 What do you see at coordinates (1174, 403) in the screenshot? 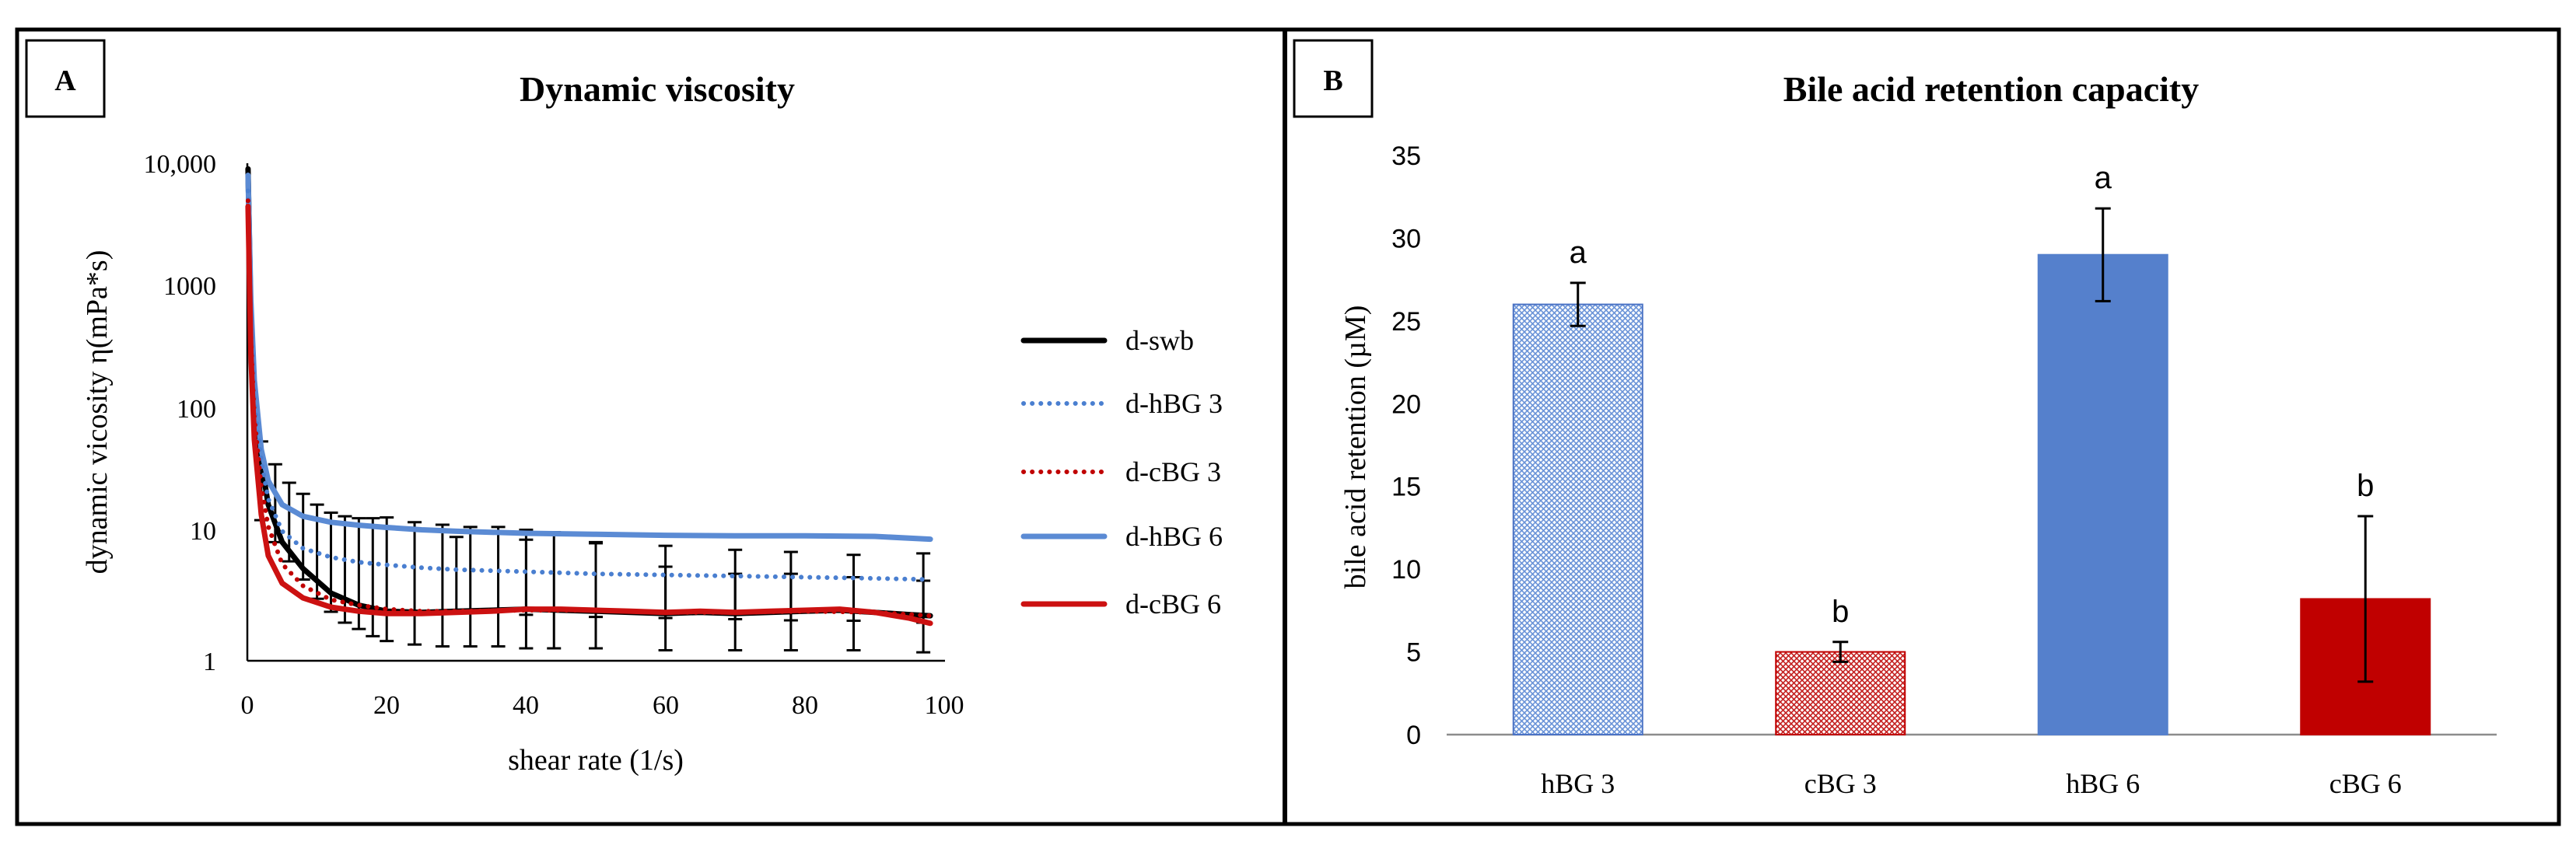
I see `legend-label: d-hBG 3` at bounding box center [1174, 403].